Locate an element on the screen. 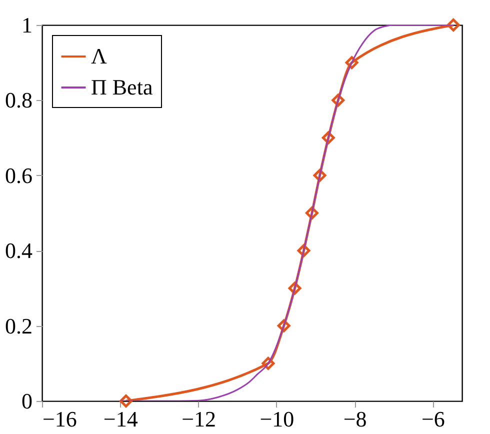  x-tick-label: −16 is located at coordinates (59, 419).